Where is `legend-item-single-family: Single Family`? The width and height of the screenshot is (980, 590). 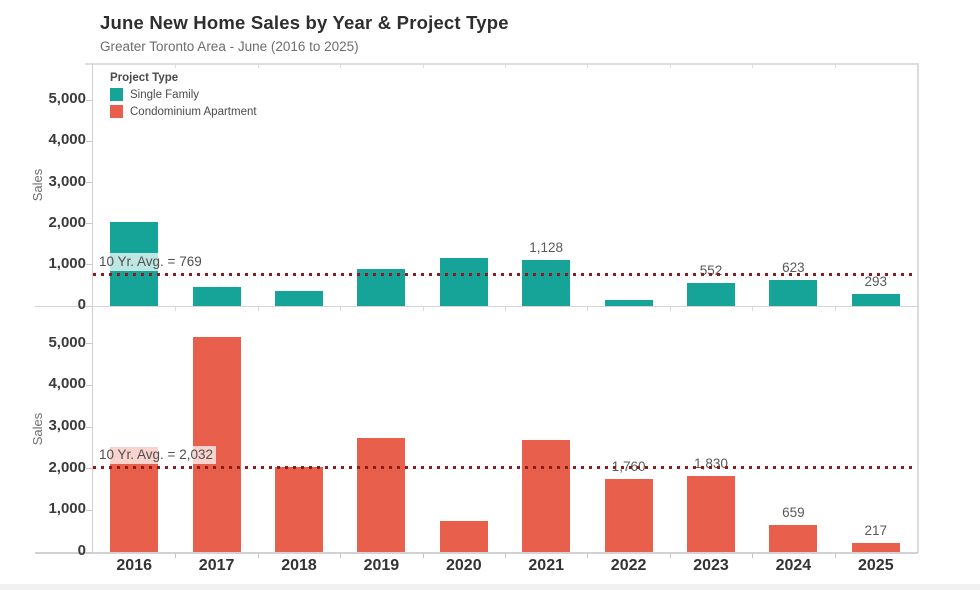 legend-item-single-family: Single Family is located at coordinates (183, 94).